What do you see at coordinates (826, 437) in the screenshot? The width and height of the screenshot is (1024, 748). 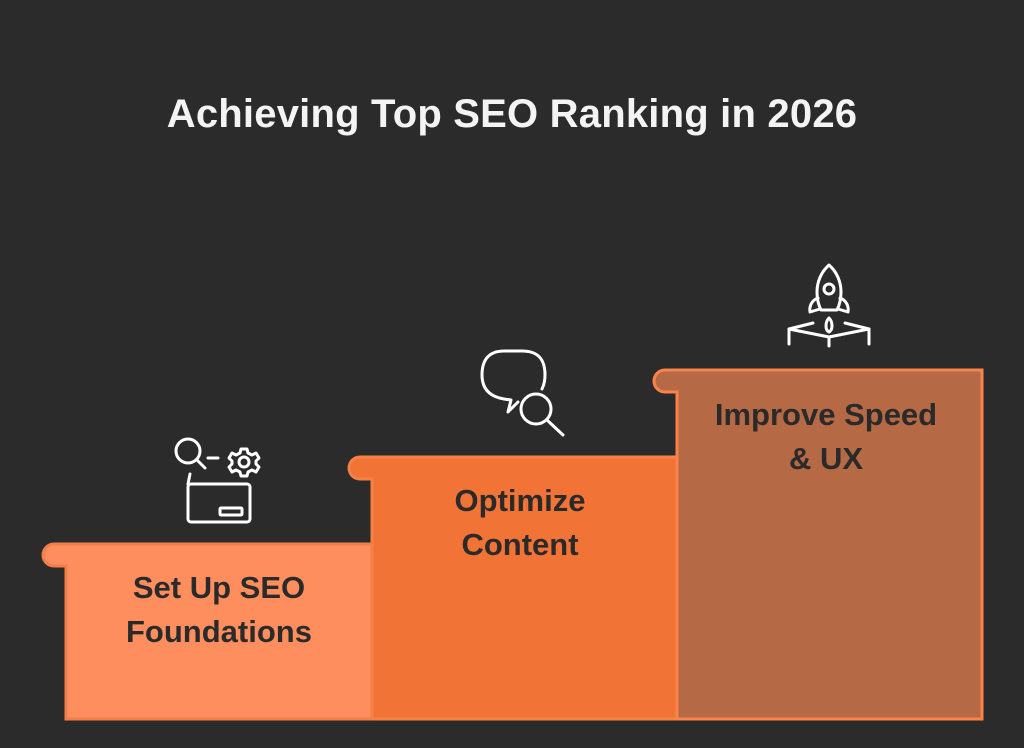 I see `step-3-label: Improve Speed & UX` at bounding box center [826, 437].